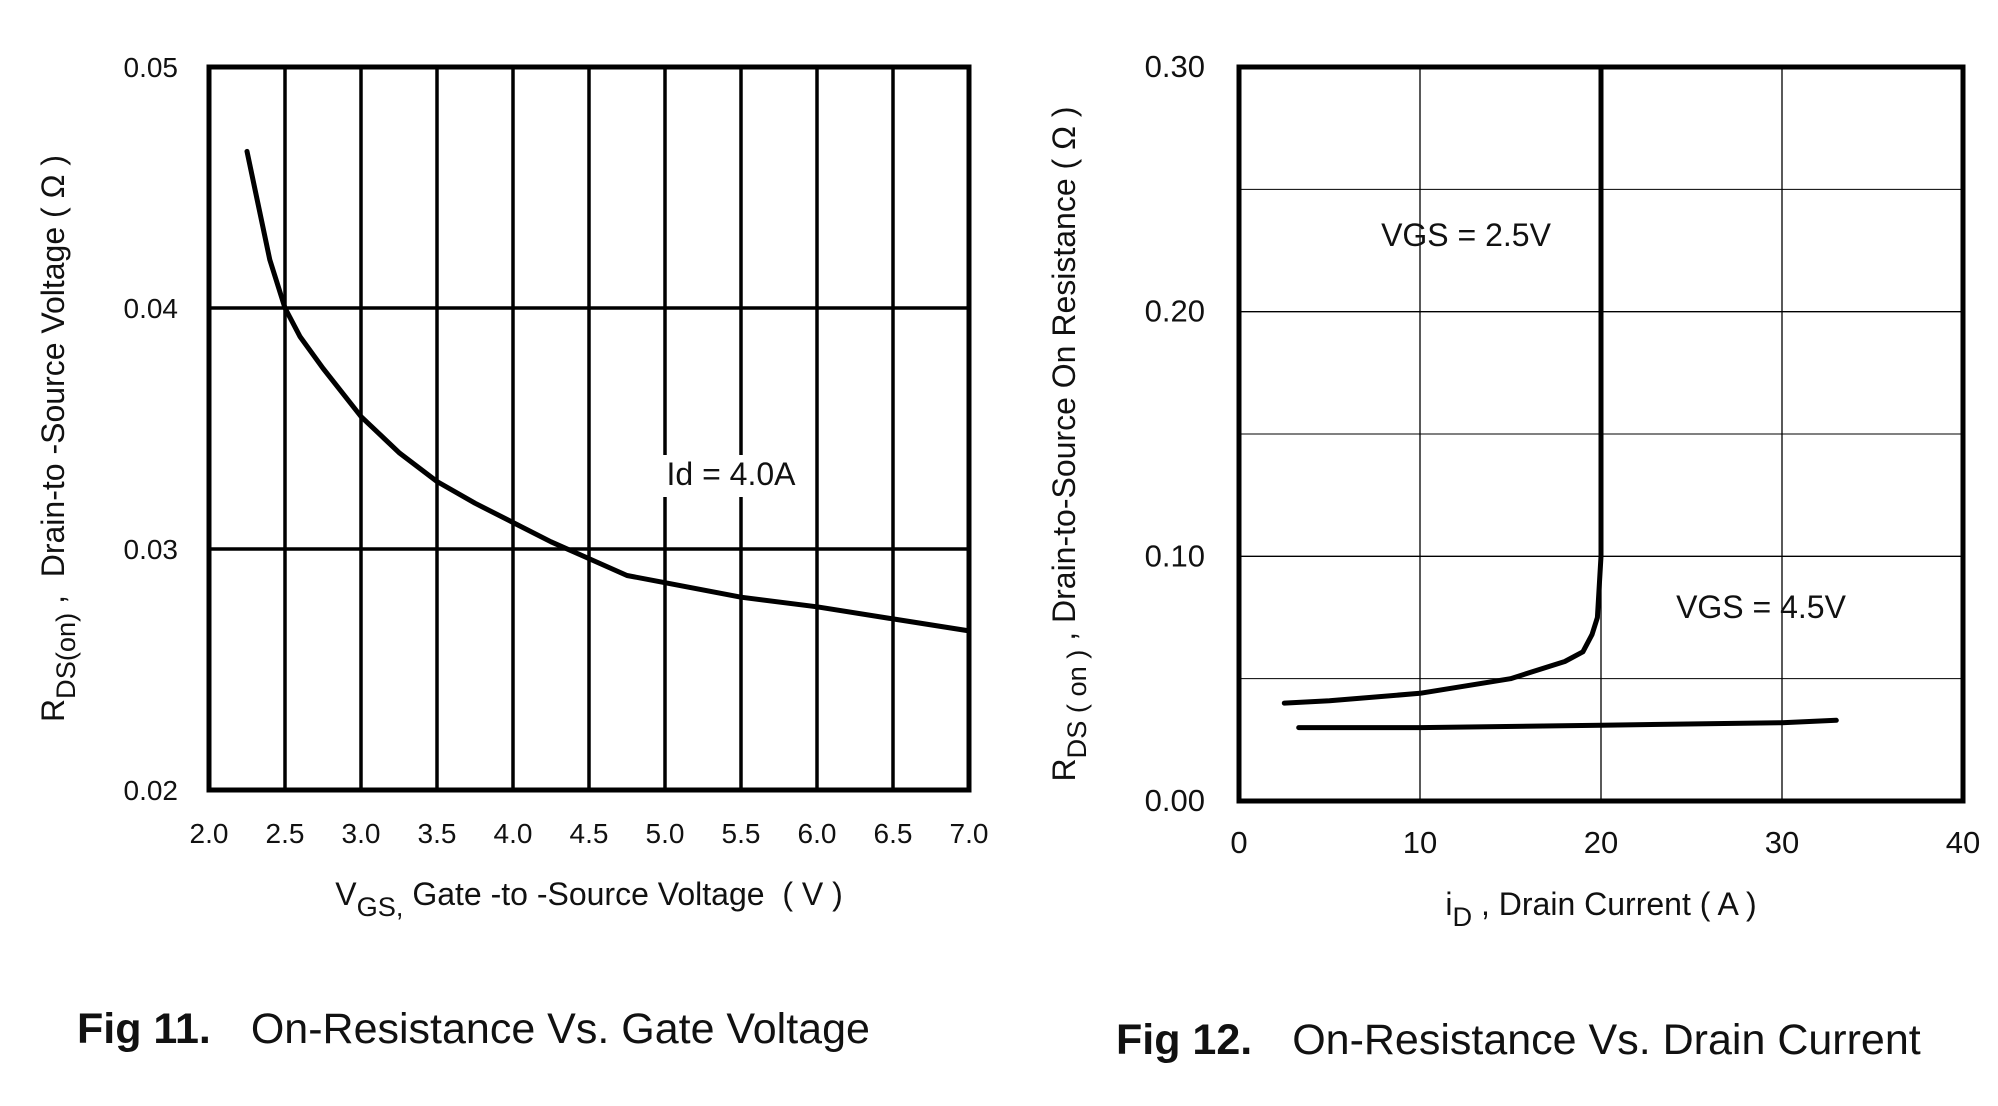 This screenshot has height=1106, width=1998. Describe the element at coordinates (361, 833) in the screenshot. I see `x-tick-label: 3.0` at that location.